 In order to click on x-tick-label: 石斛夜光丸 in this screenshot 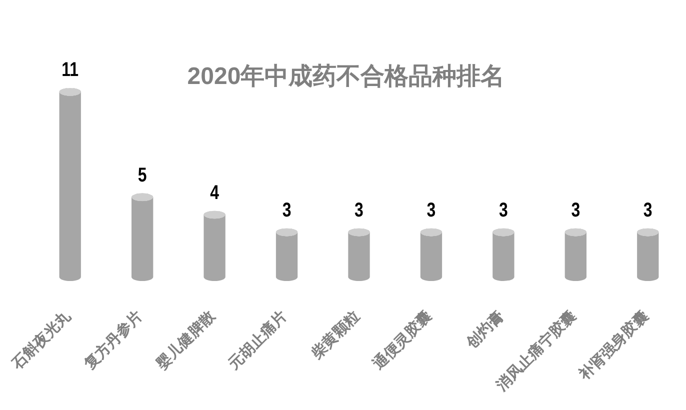, I will do `click(40, 340)`.